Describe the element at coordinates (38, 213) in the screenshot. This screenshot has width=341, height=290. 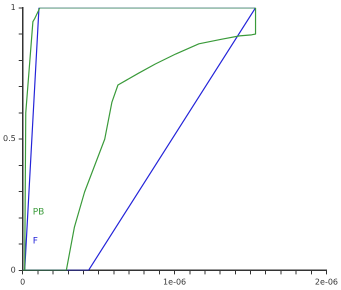
I see `series-label: PB` at that location.